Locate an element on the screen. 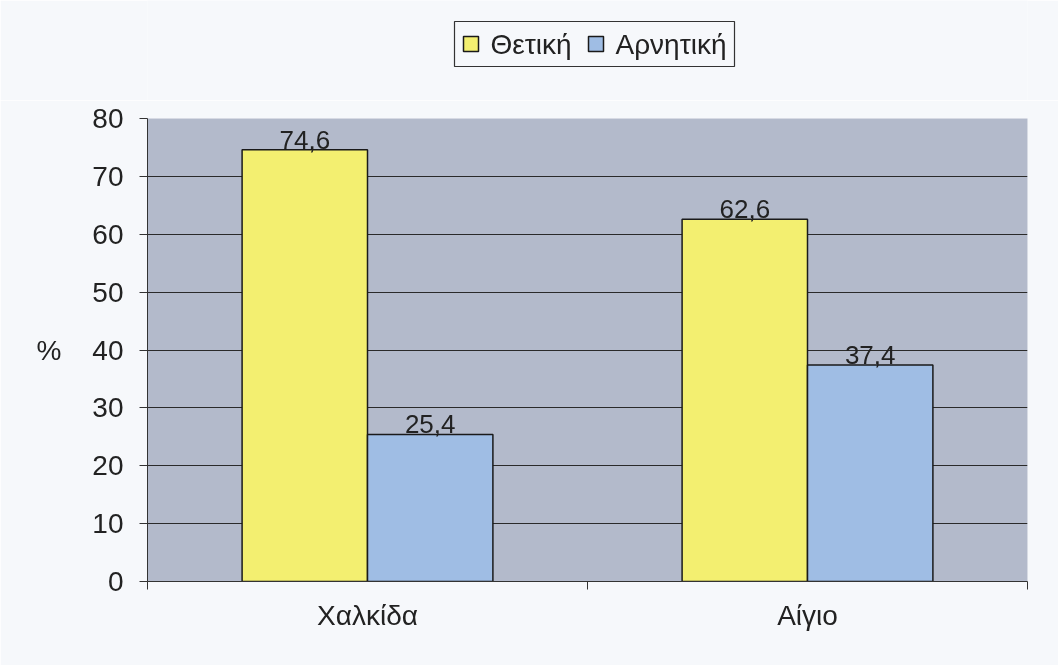 The width and height of the screenshot is (1059, 665). y-tick-label: 70 is located at coordinates (108, 176).